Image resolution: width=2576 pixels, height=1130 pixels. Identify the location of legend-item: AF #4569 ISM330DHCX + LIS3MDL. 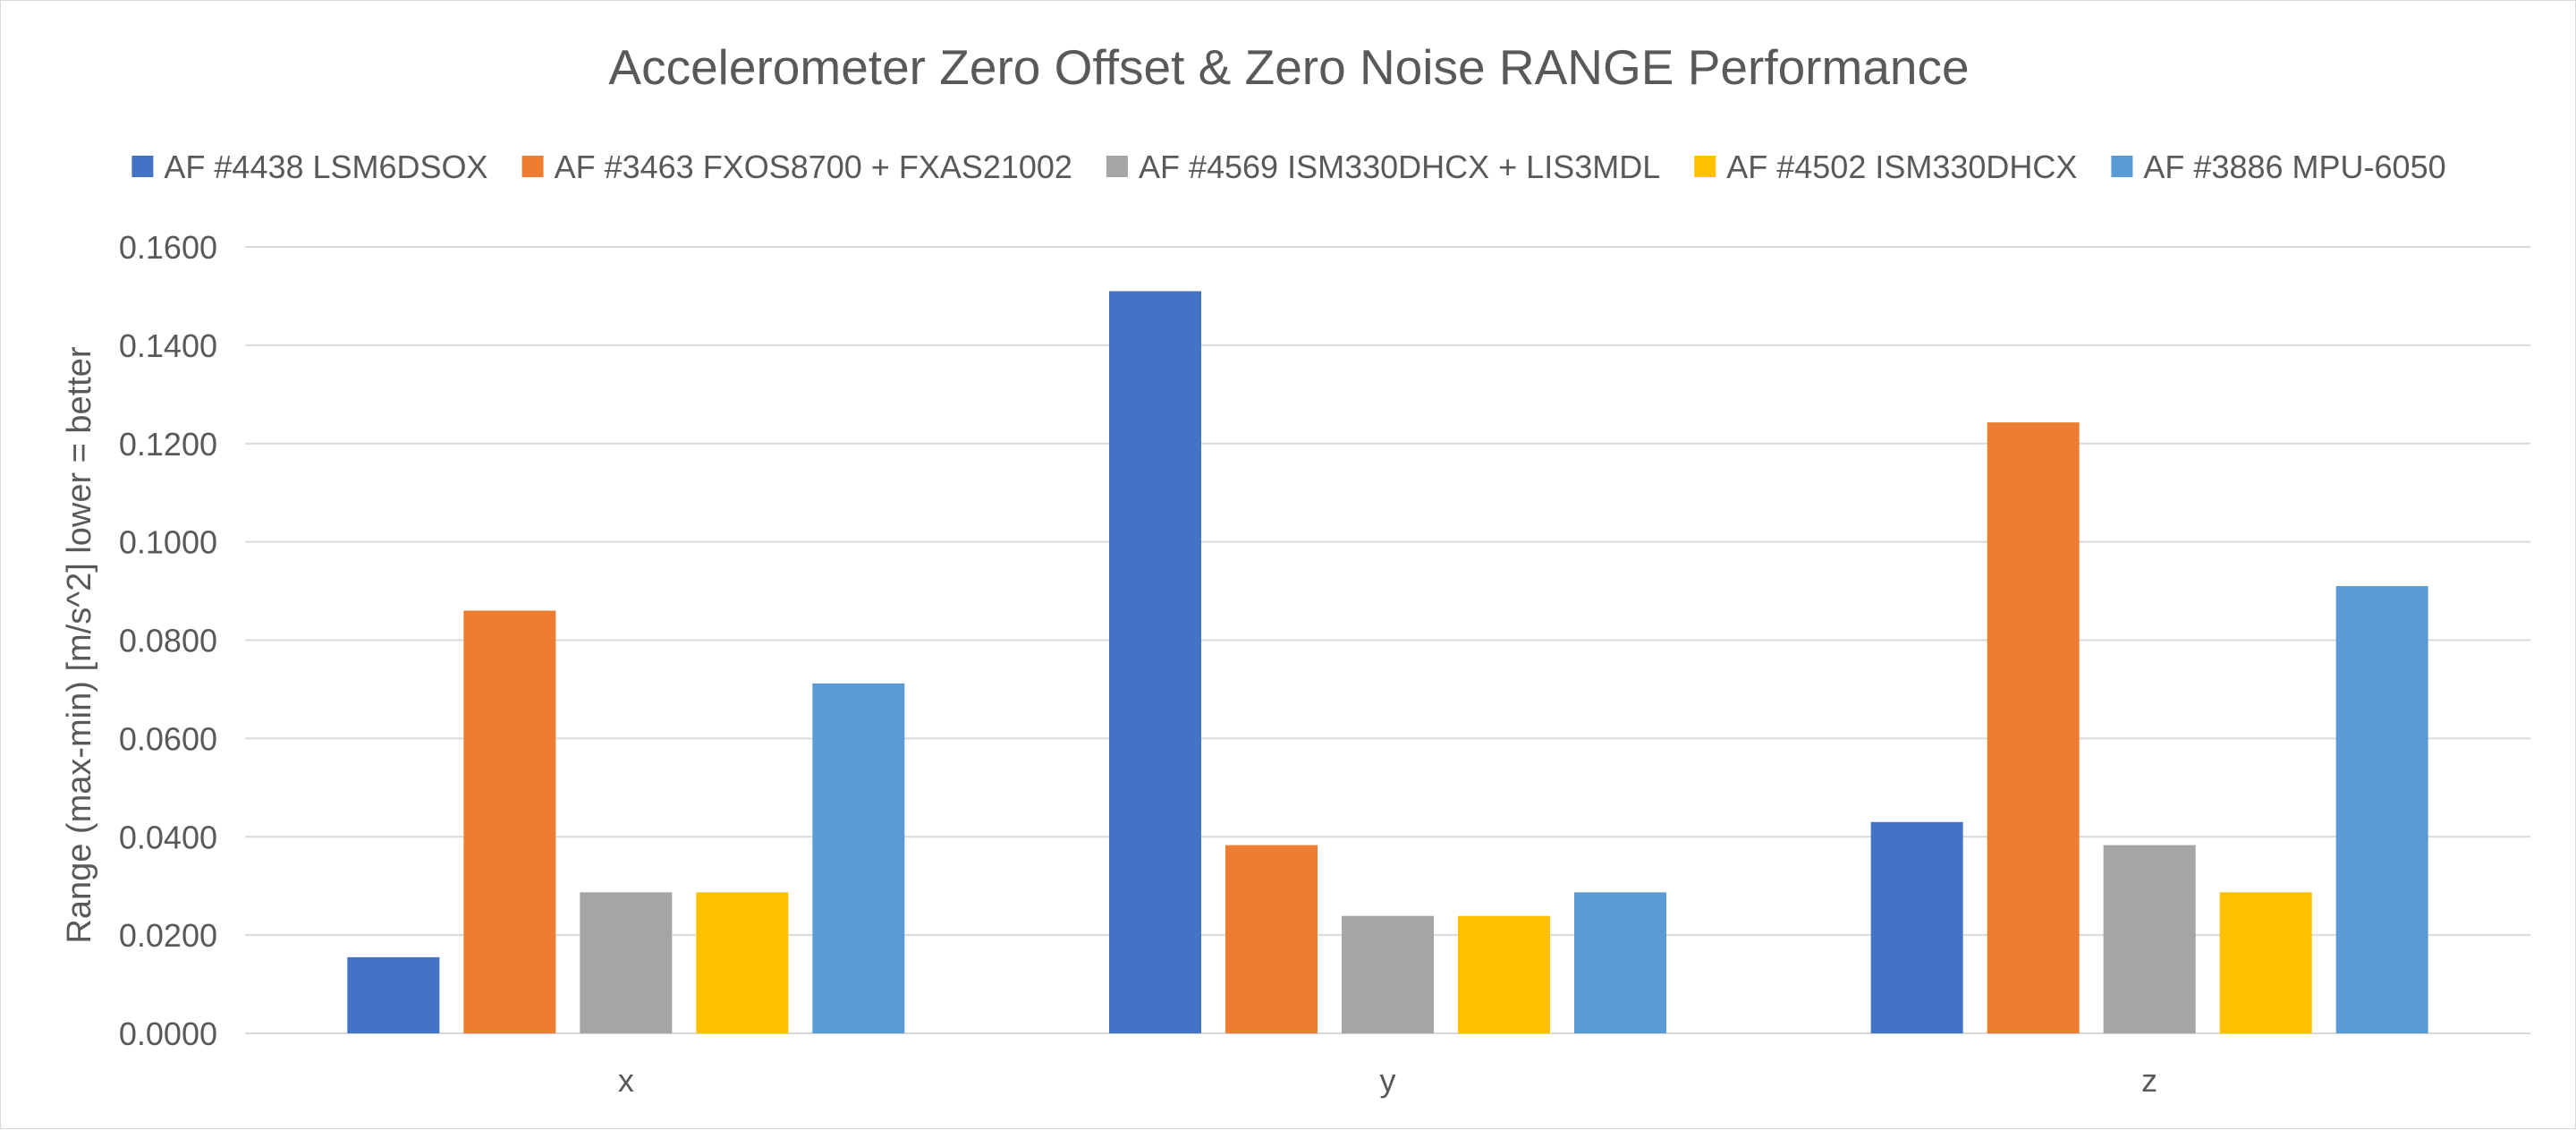
(1383, 167).